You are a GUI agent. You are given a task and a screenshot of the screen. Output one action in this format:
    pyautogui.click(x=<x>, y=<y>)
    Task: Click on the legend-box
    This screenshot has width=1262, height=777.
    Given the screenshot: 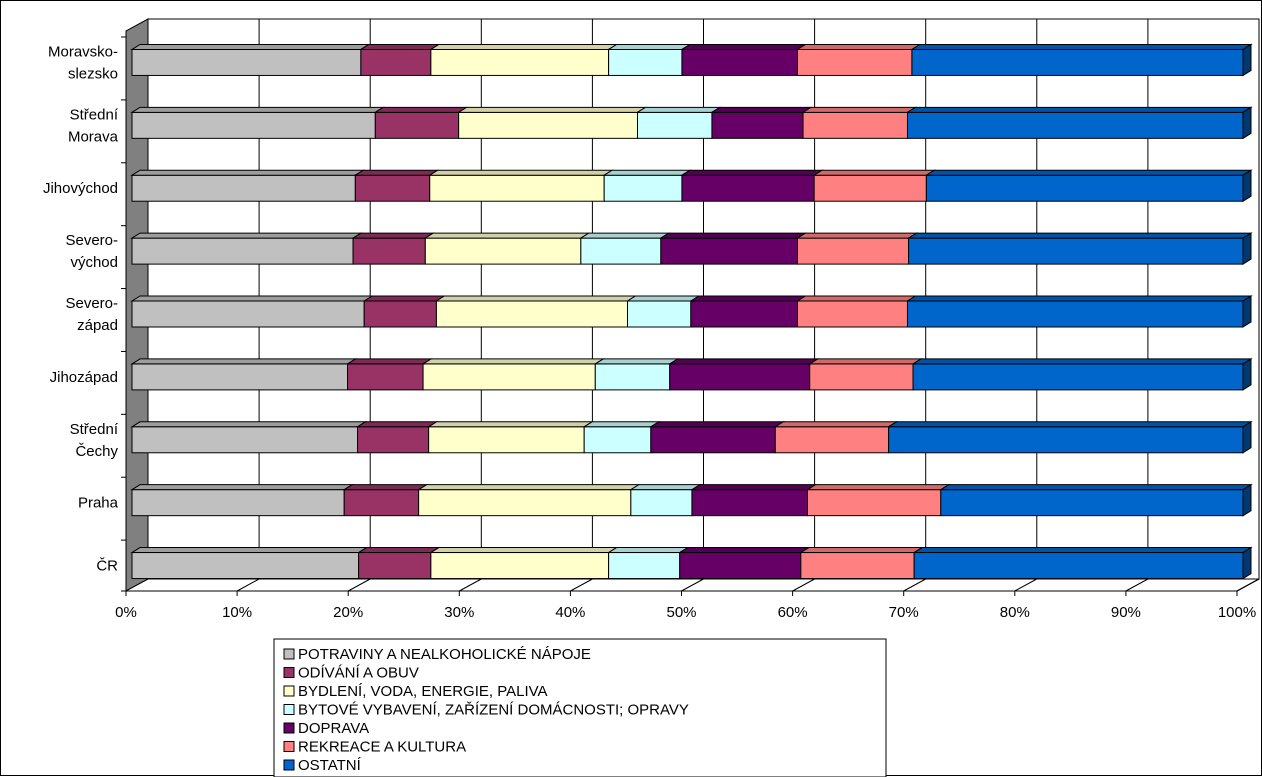 What is the action you would take?
    pyautogui.click(x=580, y=707)
    